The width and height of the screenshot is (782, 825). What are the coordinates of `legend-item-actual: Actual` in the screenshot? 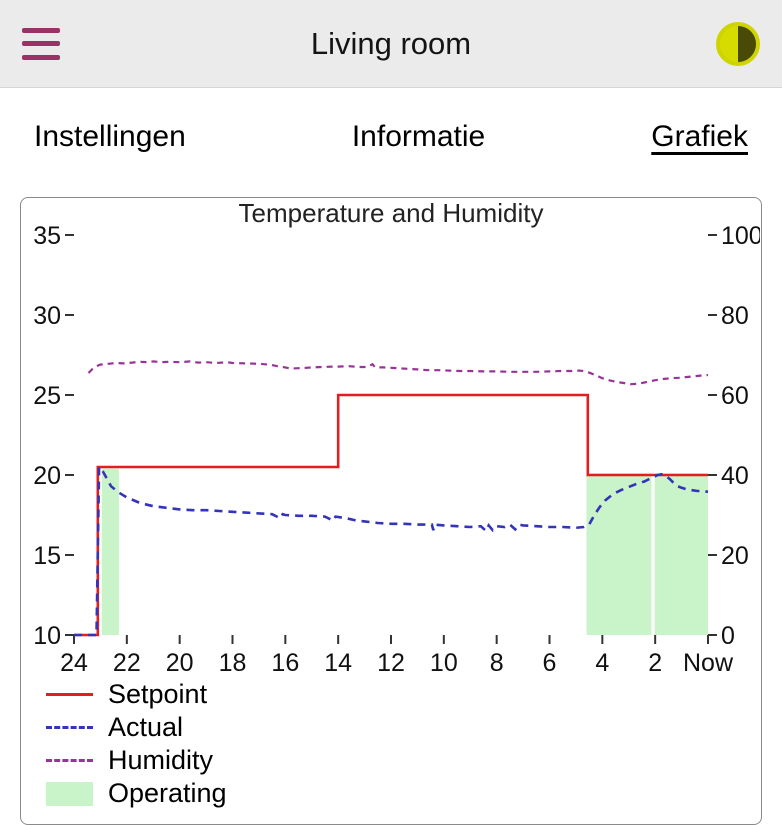 It's located at (403, 727).